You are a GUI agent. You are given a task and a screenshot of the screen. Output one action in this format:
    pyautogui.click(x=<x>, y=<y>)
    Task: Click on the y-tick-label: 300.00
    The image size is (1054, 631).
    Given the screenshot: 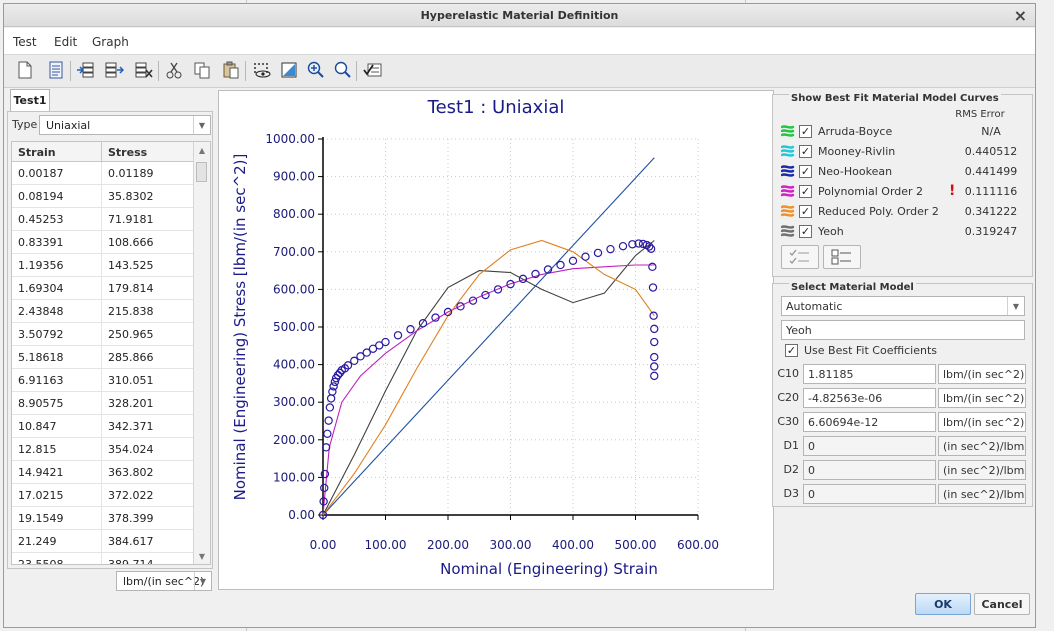 What is the action you would take?
    pyautogui.click(x=294, y=402)
    